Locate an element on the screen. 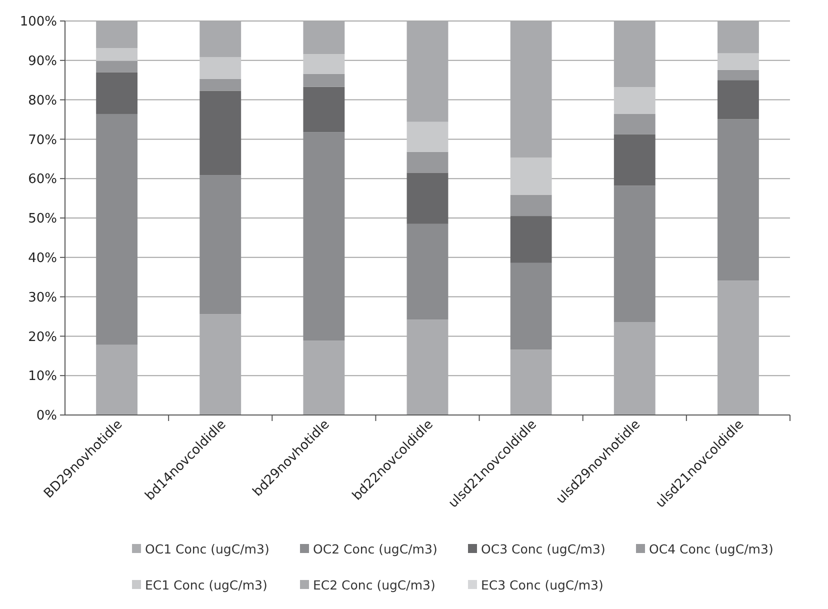 The image size is (828, 609). y-tick-label: 50% is located at coordinates (42, 219).